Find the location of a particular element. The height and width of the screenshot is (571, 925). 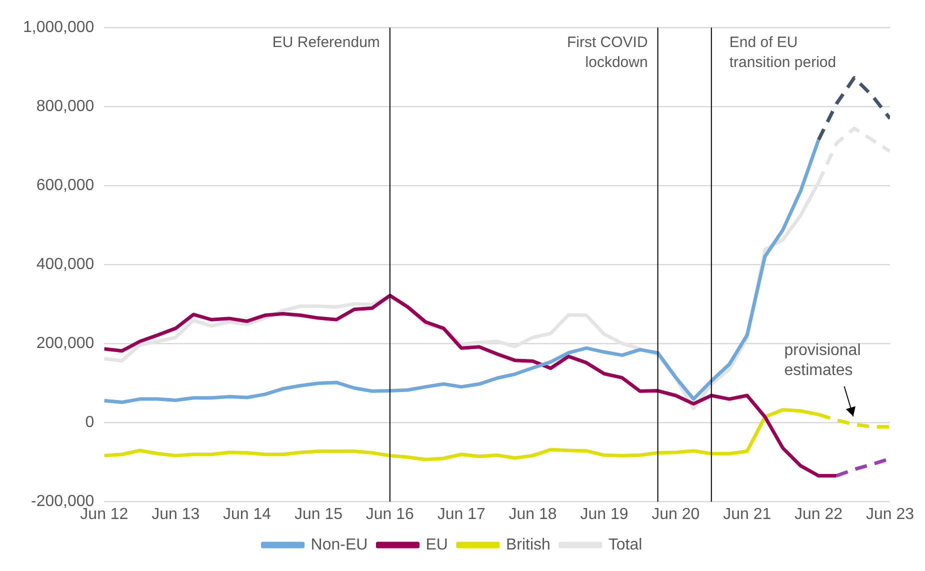

x-tick-label: Jun 19 is located at coordinates (604, 514).